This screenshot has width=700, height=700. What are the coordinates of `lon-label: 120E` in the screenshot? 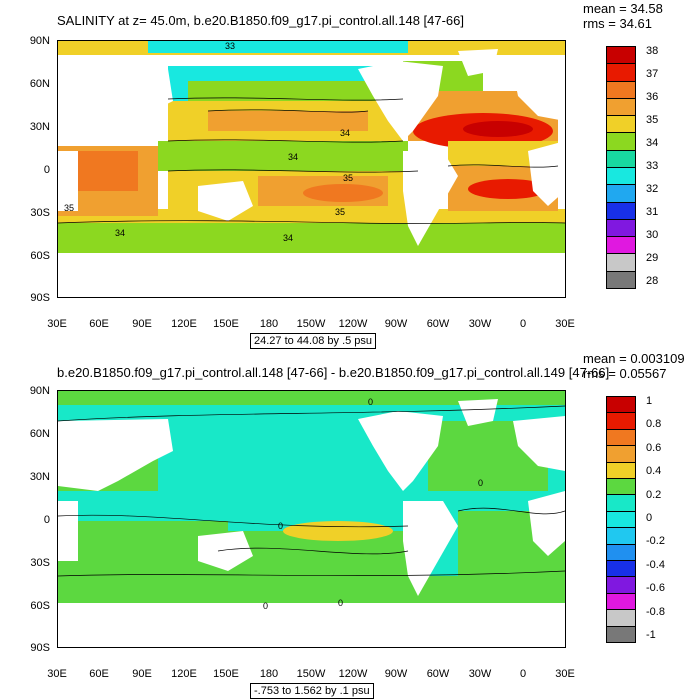 It's located at (184, 324).